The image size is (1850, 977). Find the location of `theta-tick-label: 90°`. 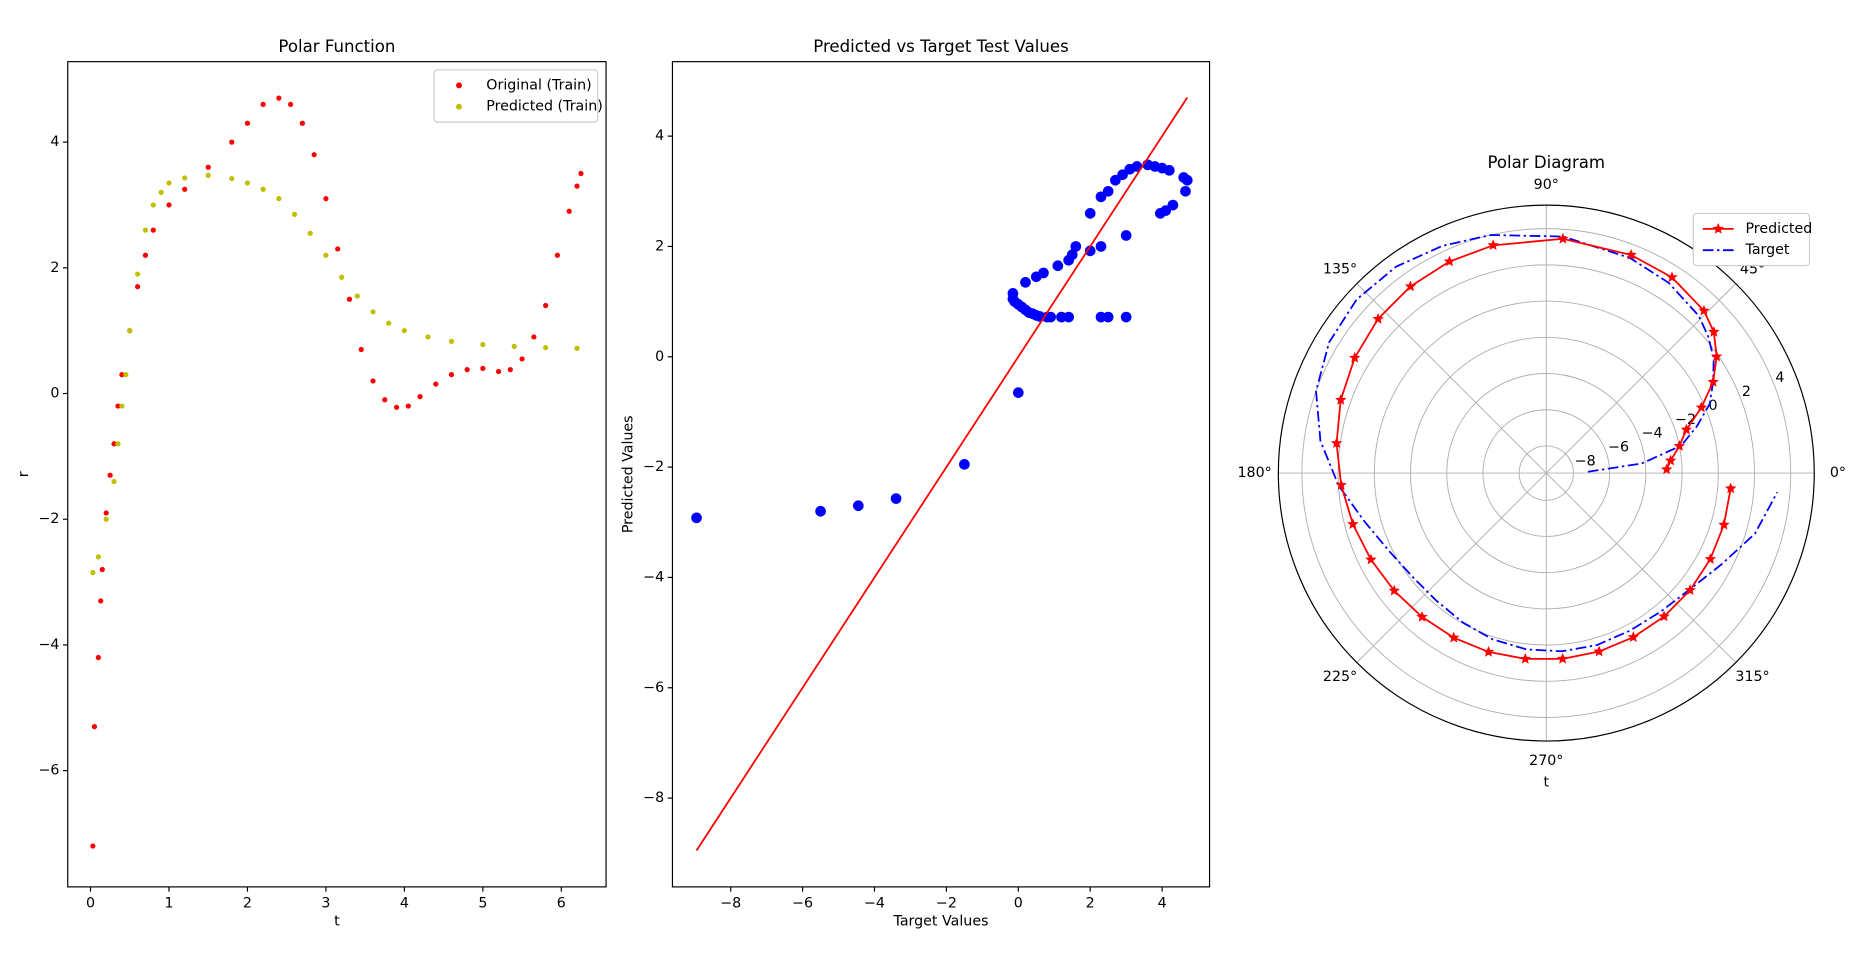

theta-tick-label: 90° is located at coordinates (1546, 185).